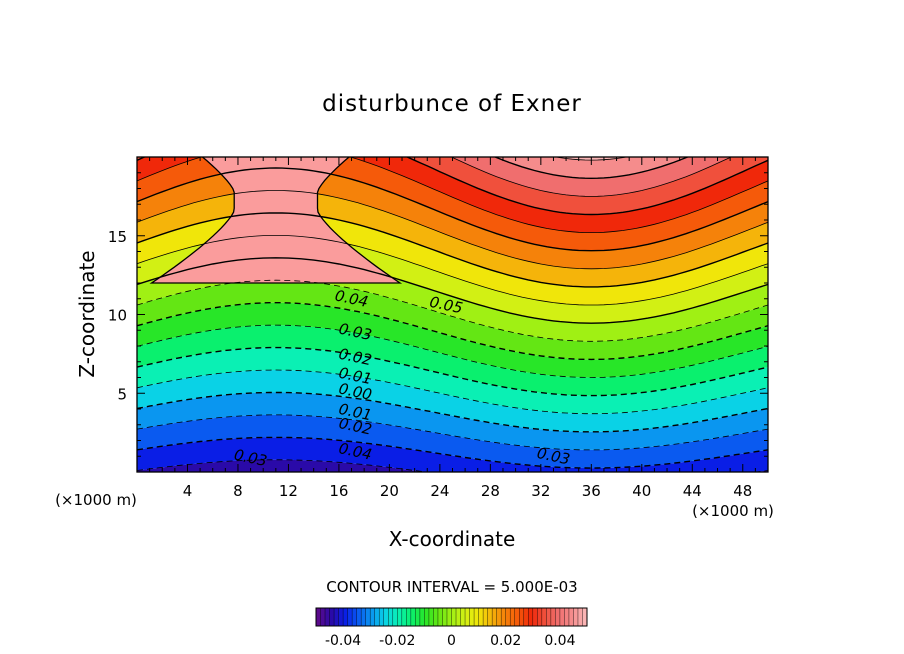 This screenshot has width=904, height=654. What do you see at coordinates (591, 491) in the screenshot?
I see `x-tick-label: 36` at bounding box center [591, 491].